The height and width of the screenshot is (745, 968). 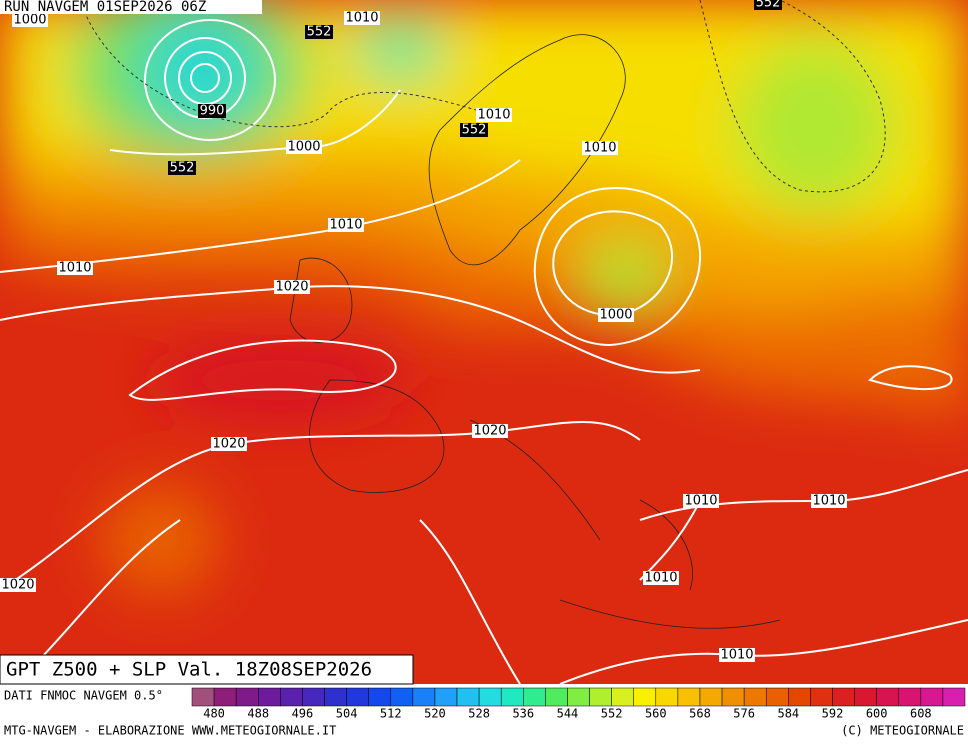 I want to click on colorbar-tick-label: 520, so click(x=435, y=714).